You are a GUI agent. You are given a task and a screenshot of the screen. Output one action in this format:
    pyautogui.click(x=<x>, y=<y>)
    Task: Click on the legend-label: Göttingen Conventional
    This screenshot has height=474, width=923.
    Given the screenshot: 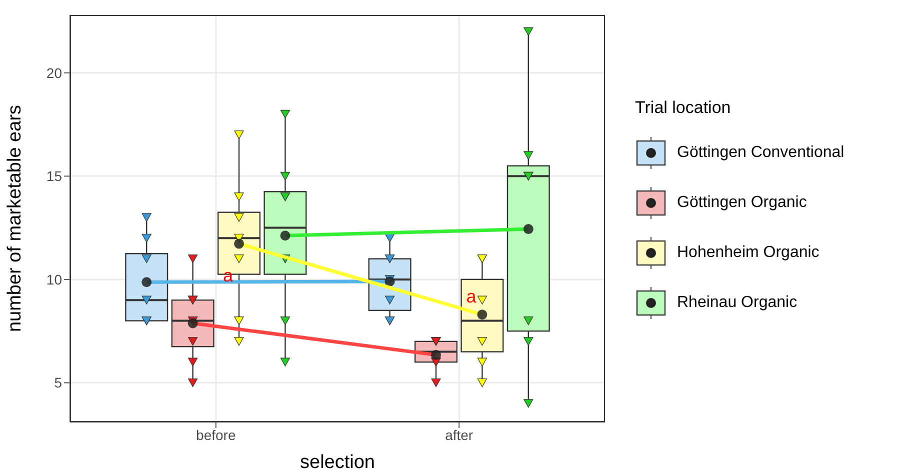 What is the action you would take?
    pyautogui.click(x=760, y=153)
    